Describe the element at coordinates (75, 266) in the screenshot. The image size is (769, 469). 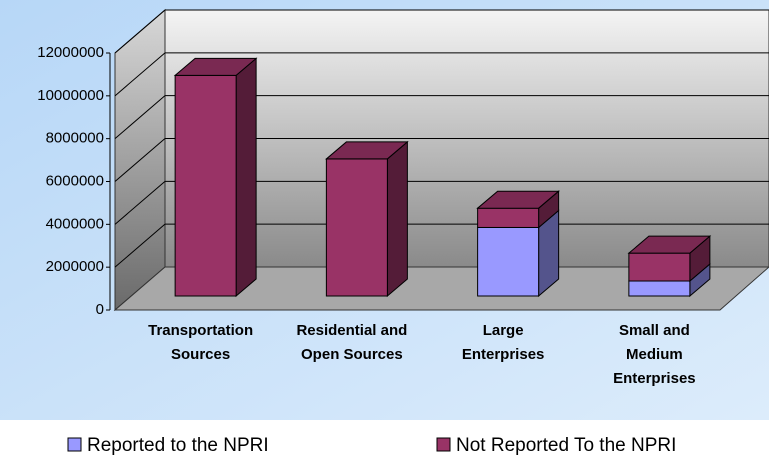
I see `y-tick-label: 2000000` at that location.